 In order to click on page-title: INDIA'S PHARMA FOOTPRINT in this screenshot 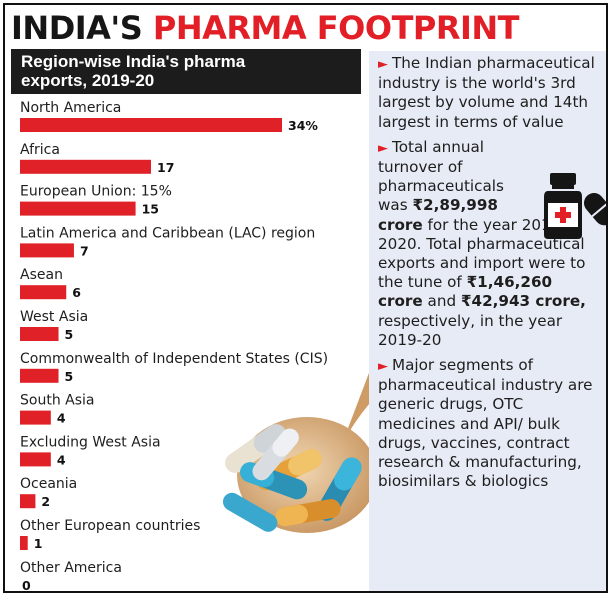, I will do `click(265, 29)`.